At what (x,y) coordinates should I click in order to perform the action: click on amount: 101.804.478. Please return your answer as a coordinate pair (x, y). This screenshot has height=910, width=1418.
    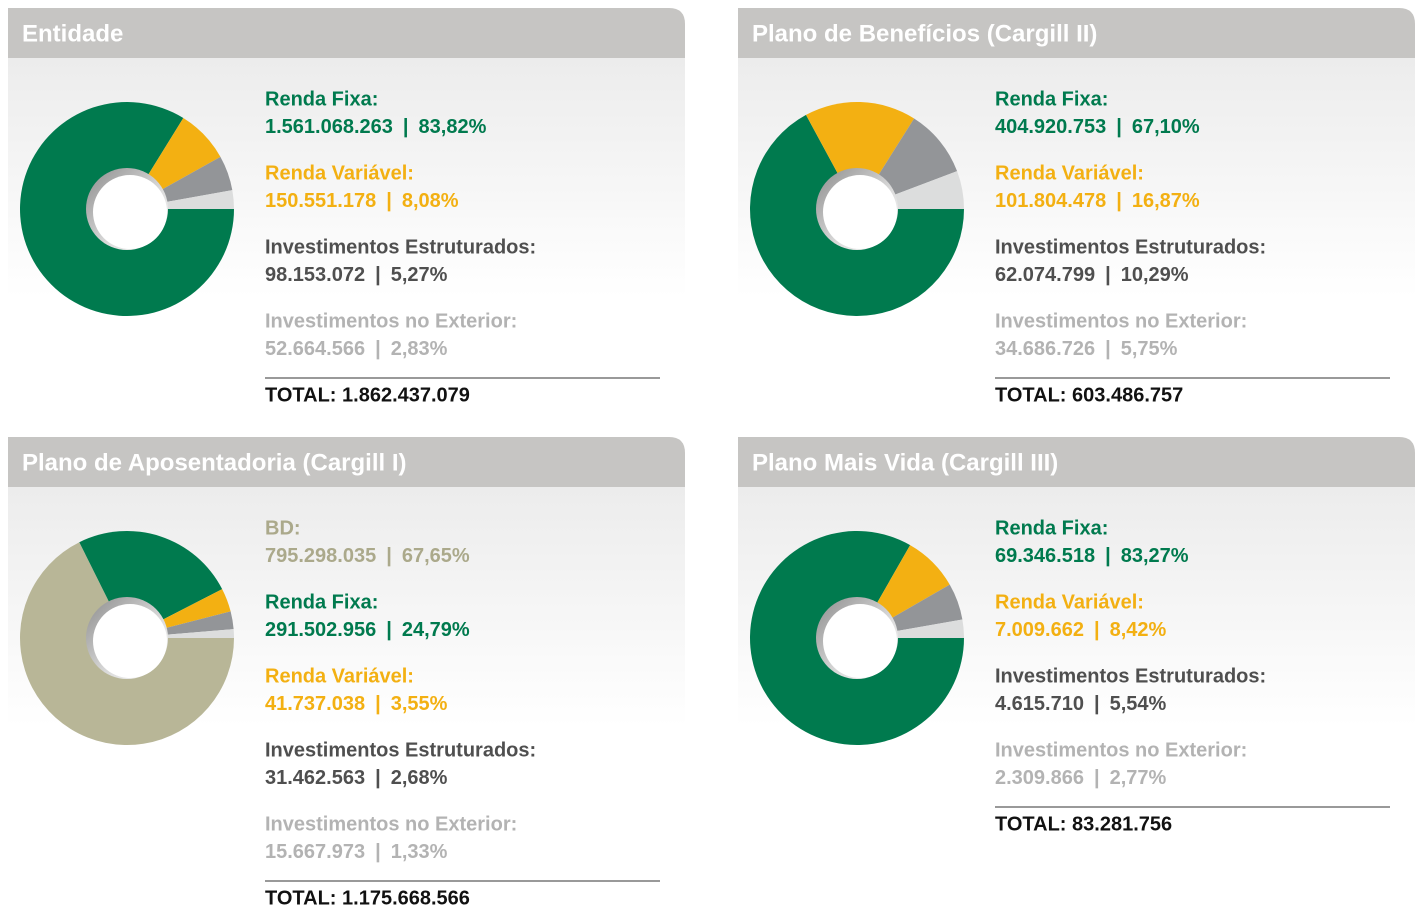
    Looking at the image, I should click on (1050, 201).